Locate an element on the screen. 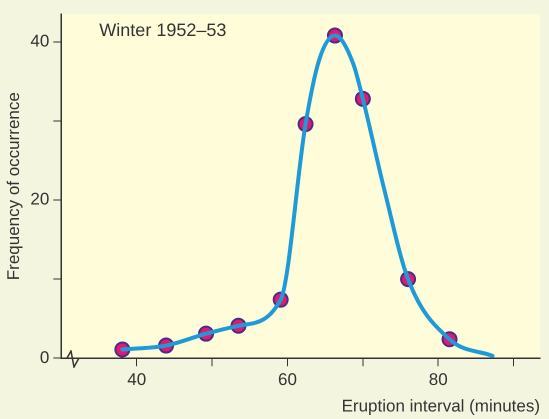 This screenshot has height=419, width=549. annotation: Winter 1952–53 is located at coordinates (162, 30).